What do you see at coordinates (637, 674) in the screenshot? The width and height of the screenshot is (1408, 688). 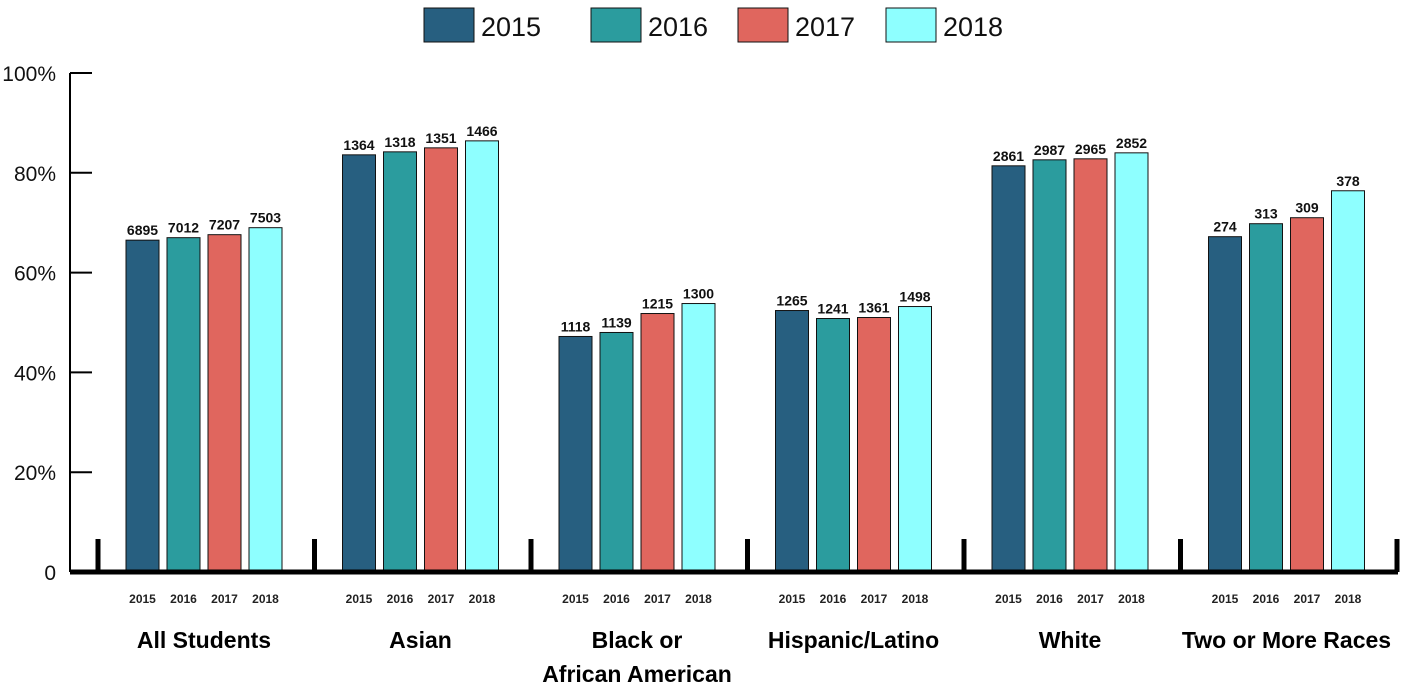 I see `group-label: African American` at bounding box center [637, 674].